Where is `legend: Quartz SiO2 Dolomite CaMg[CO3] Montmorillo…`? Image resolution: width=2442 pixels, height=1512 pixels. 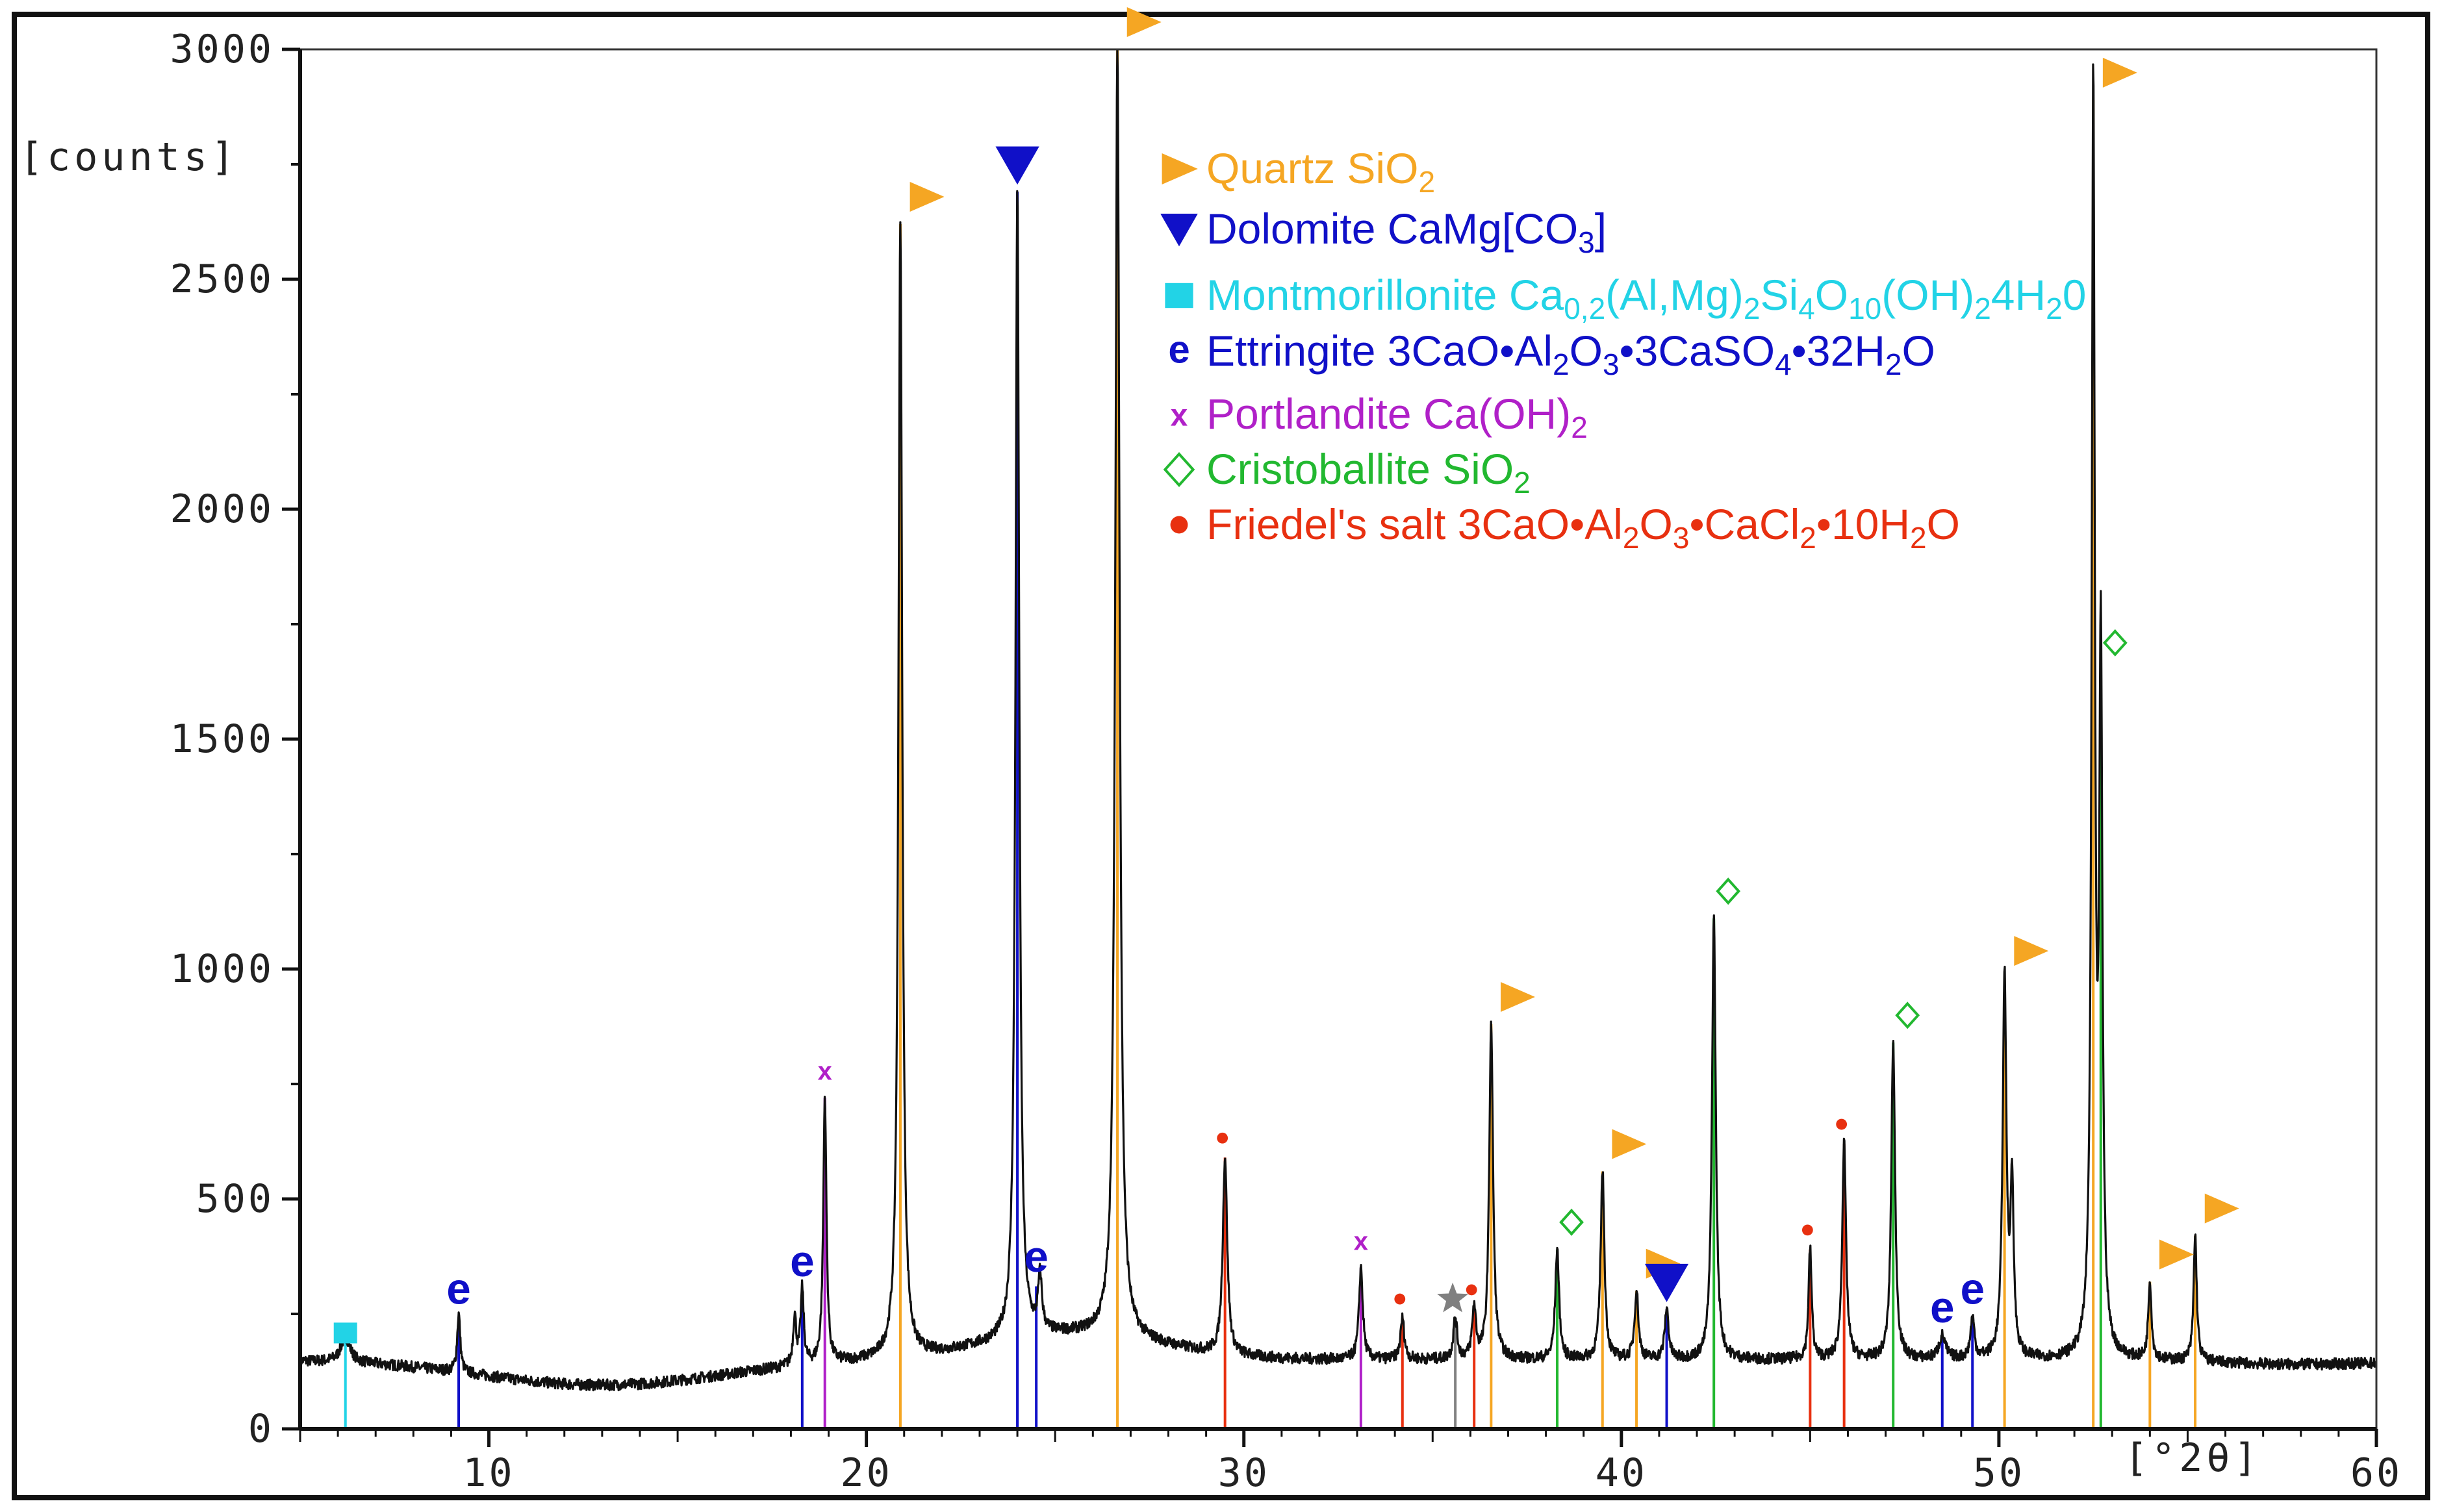
legend: Quartz SiO2 Dolomite CaMg[CO3] Montmorillo… is located at coordinates (1623, 349).